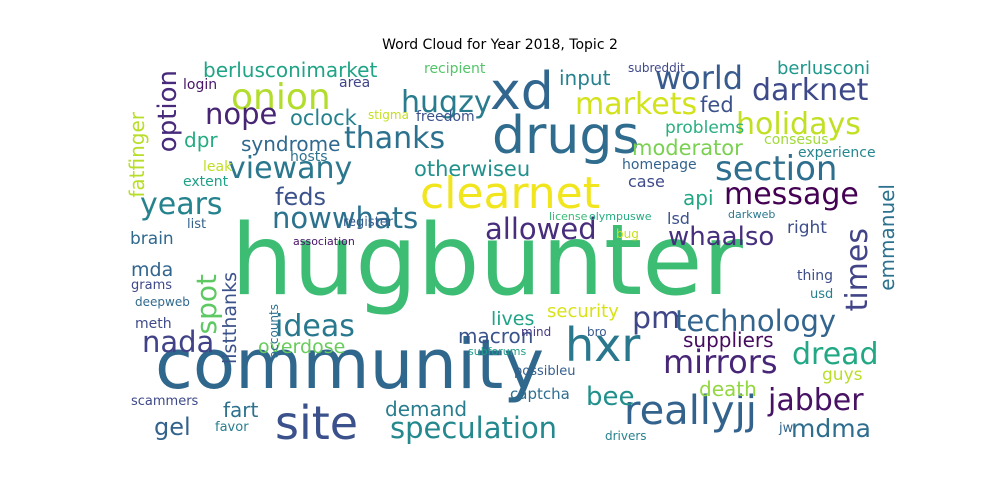 The width and height of the screenshot is (1000, 500). Describe the element at coordinates (597, 332) in the screenshot. I see `word-bro: bro` at that location.